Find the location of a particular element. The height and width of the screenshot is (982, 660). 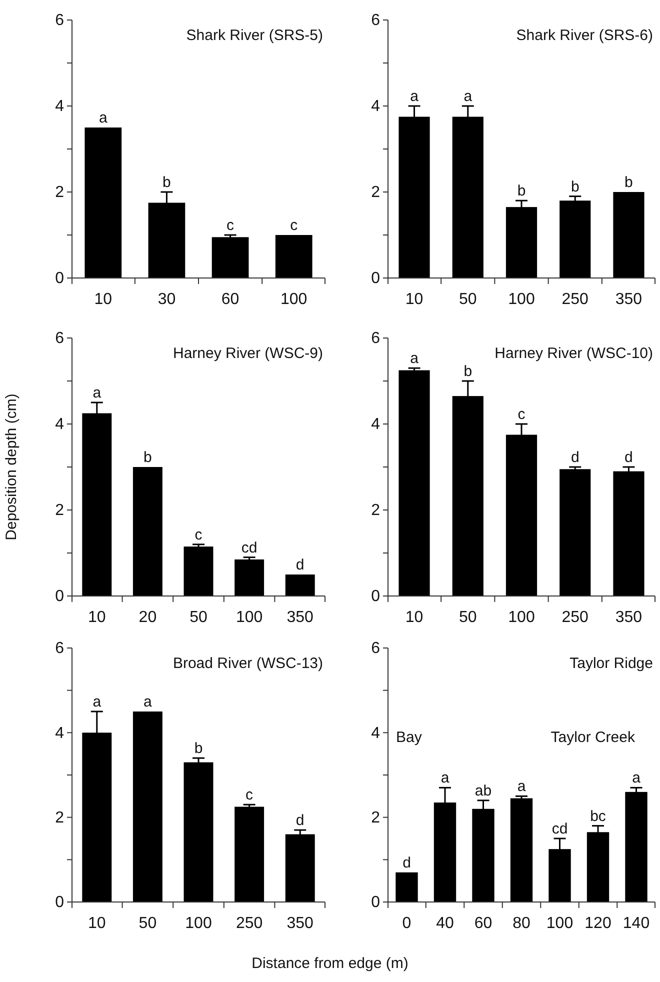

x-axis-title: Distance from edge (m) is located at coordinates (330, 963).